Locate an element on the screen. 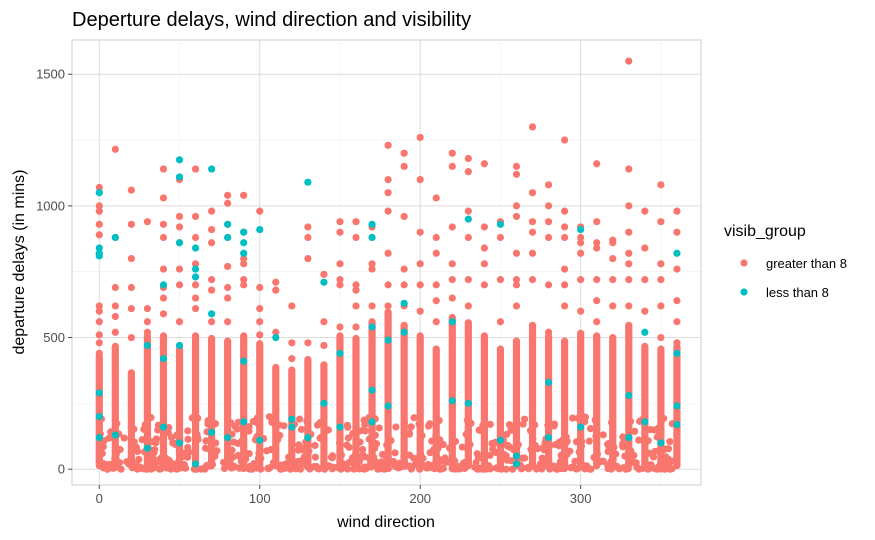 Image resolution: width=875 pixels, height=540 pixels. y-tick-label: 500 is located at coordinates (54, 337).